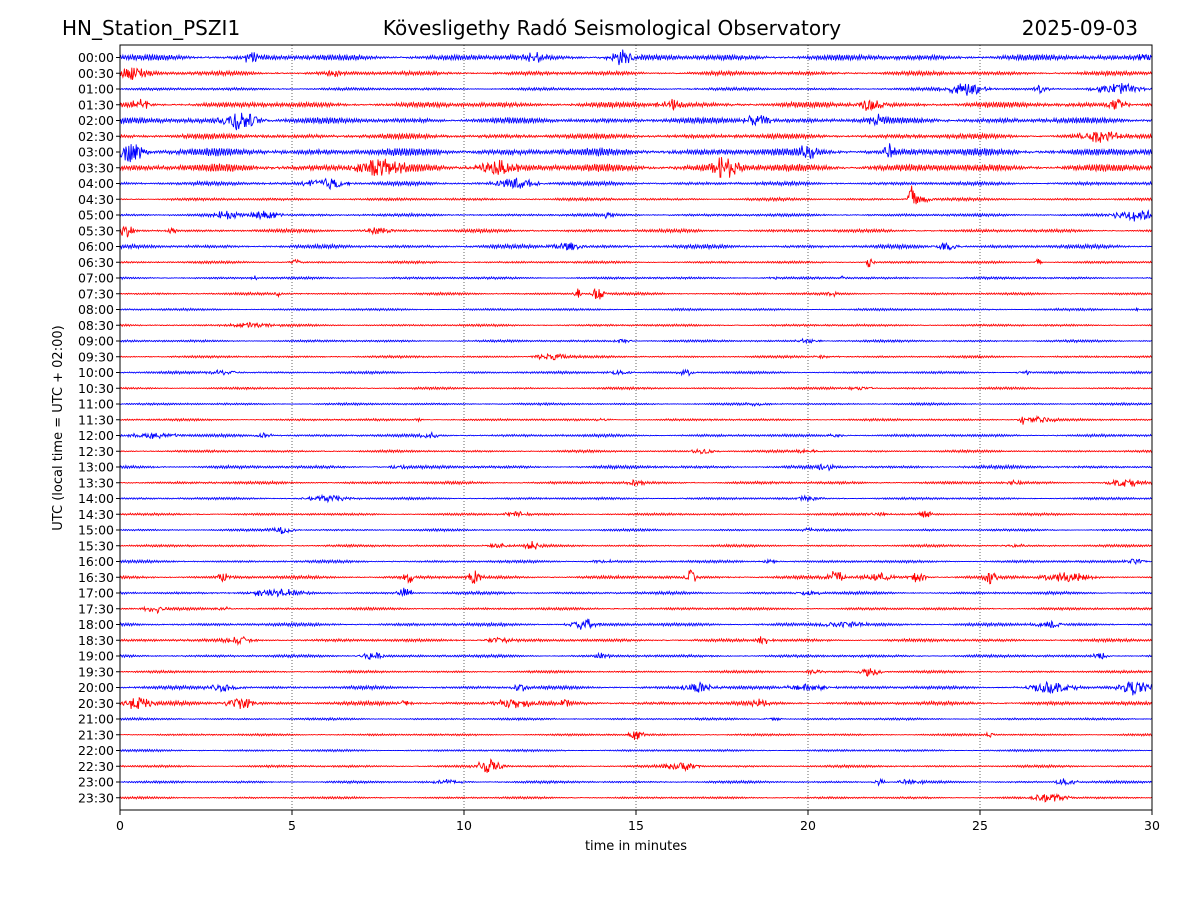 The height and width of the screenshot is (900, 1200). I want to click on y-tick-label: 02:30, so click(96, 136).